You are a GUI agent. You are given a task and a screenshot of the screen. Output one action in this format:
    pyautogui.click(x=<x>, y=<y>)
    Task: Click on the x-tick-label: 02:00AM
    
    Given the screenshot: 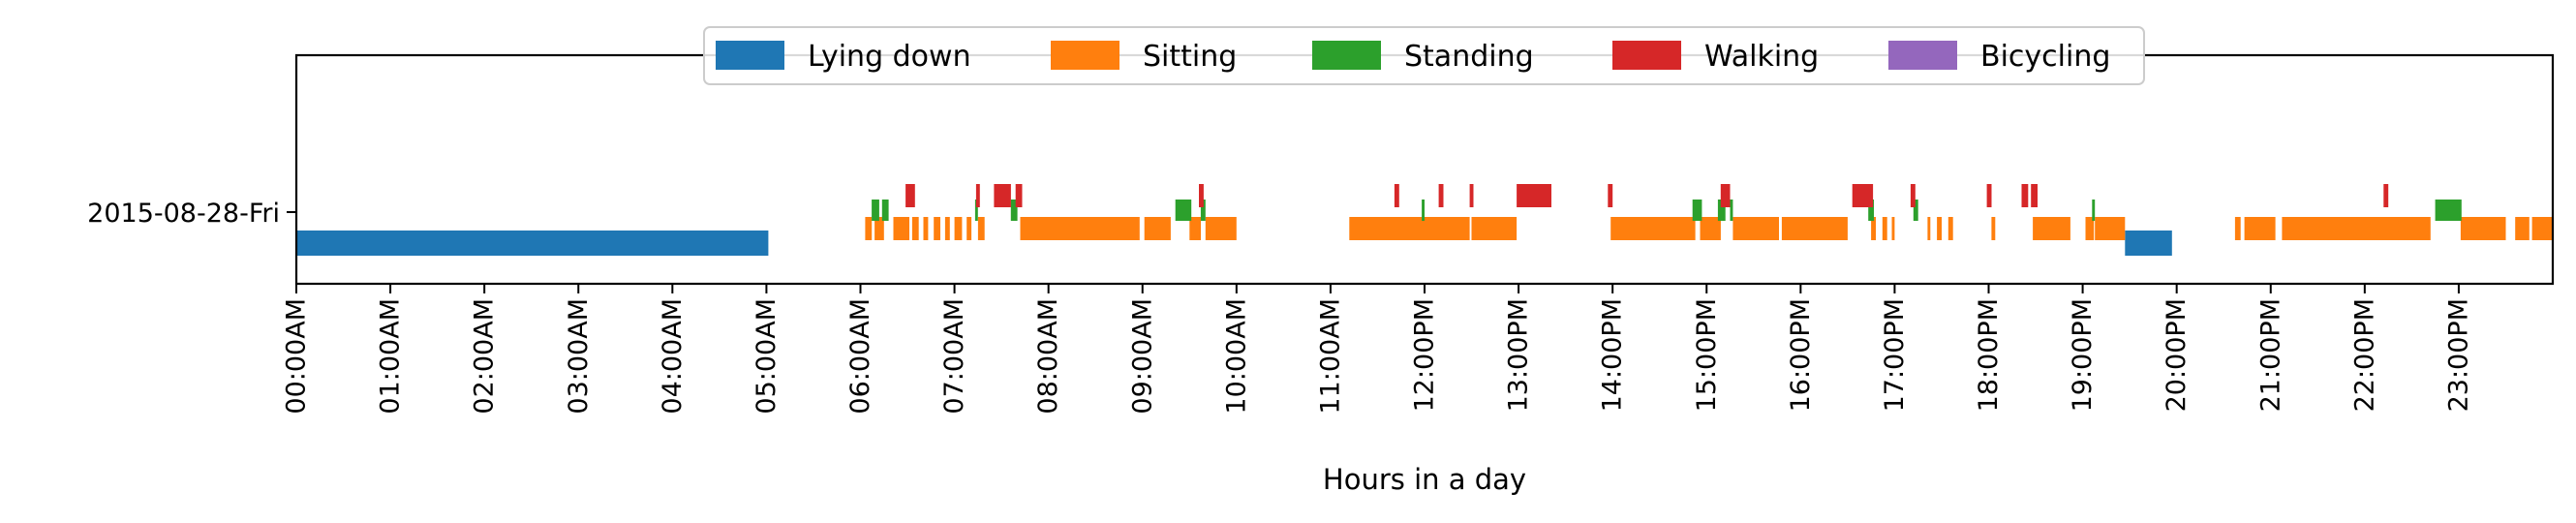 What is the action you would take?
    pyautogui.click(x=485, y=356)
    